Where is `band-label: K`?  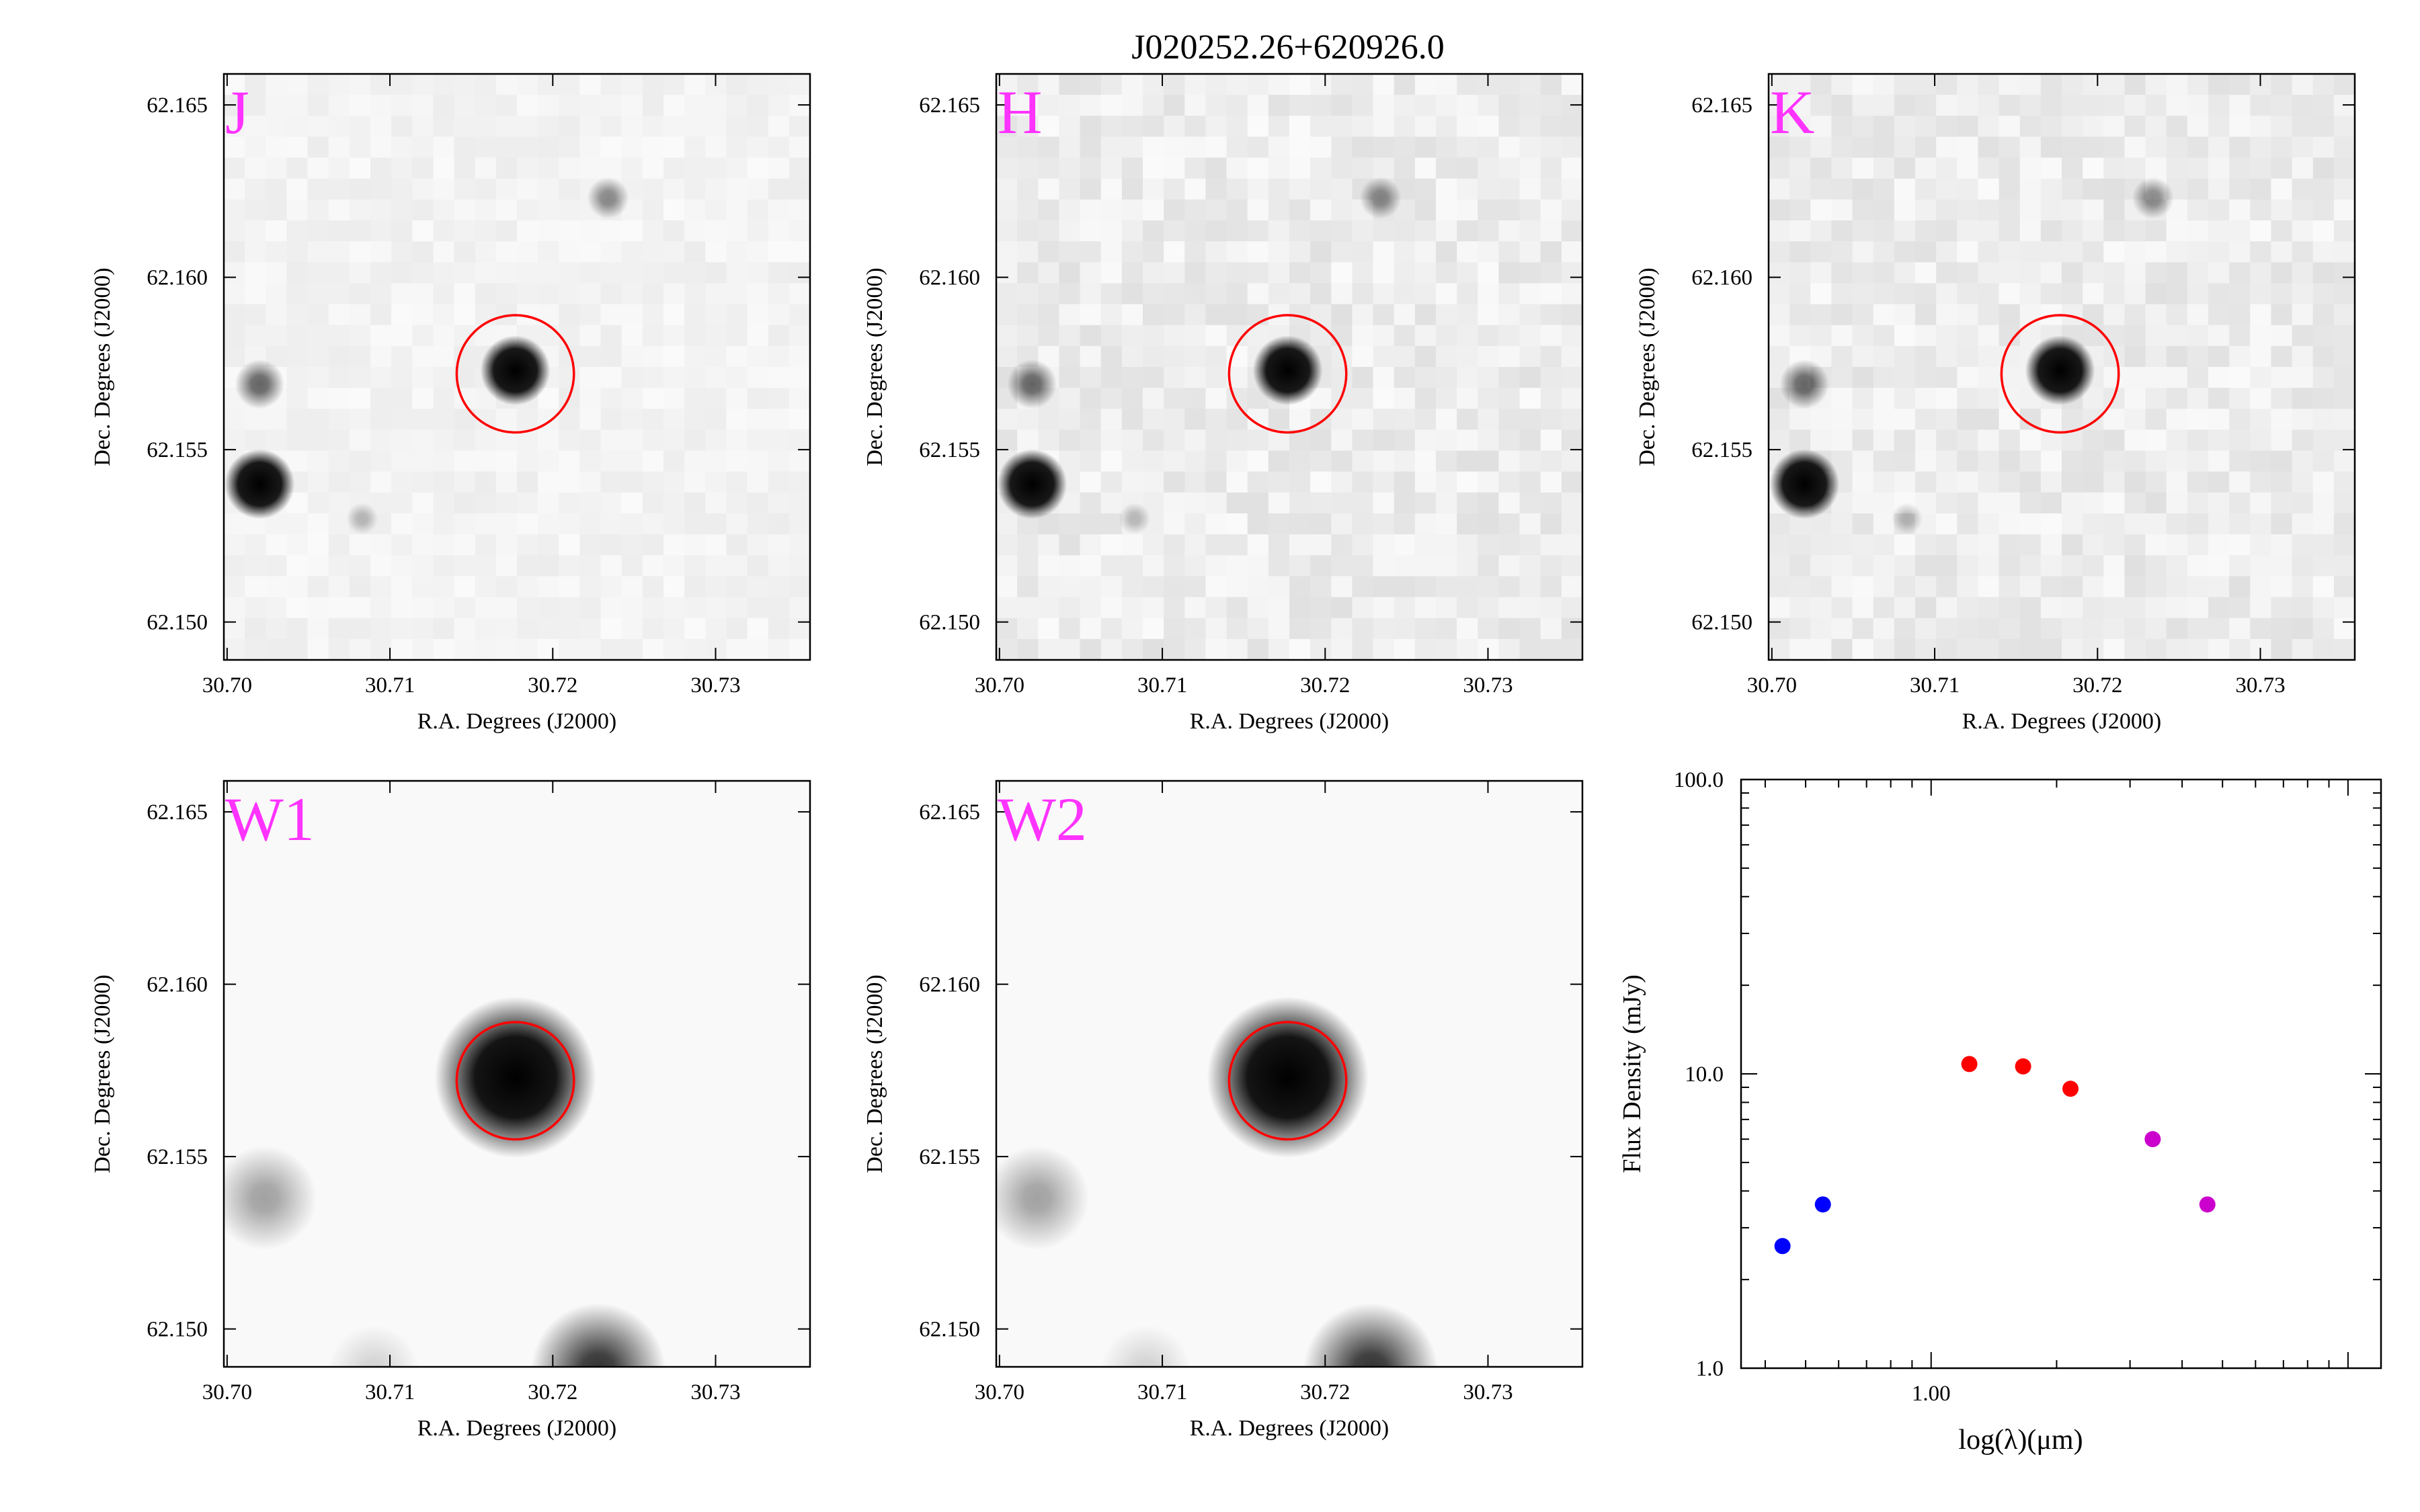 band-label: K is located at coordinates (1792, 112).